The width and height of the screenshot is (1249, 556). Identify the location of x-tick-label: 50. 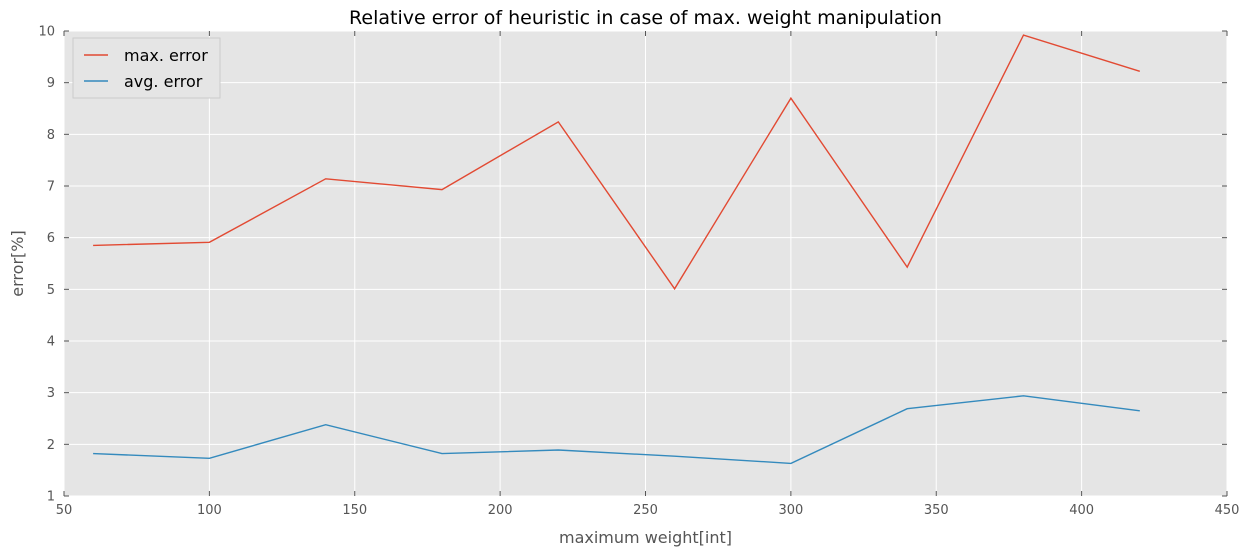
(64, 510).